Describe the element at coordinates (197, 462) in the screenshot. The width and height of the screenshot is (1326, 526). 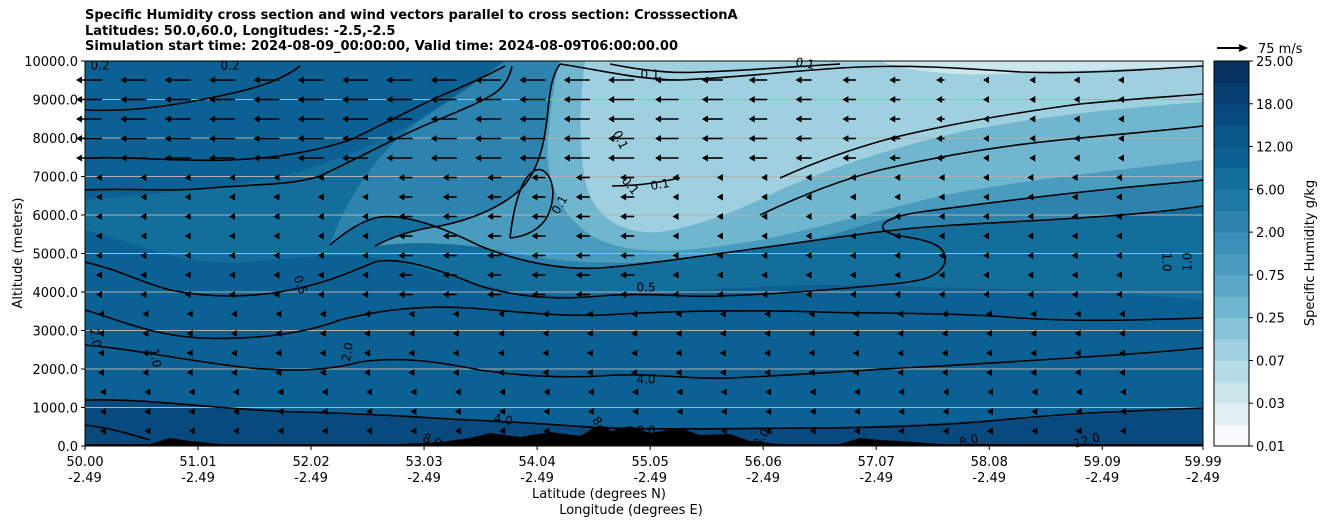
I see `x-tick-label-lat: 51.01` at that location.